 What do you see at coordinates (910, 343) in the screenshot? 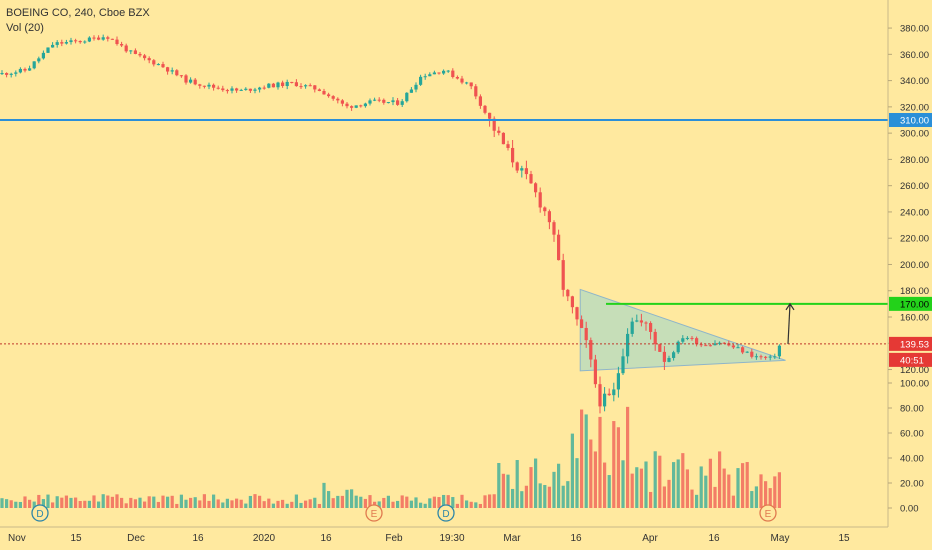
I see `price-label-last-price: 139.53` at bounding box center [910, 343].